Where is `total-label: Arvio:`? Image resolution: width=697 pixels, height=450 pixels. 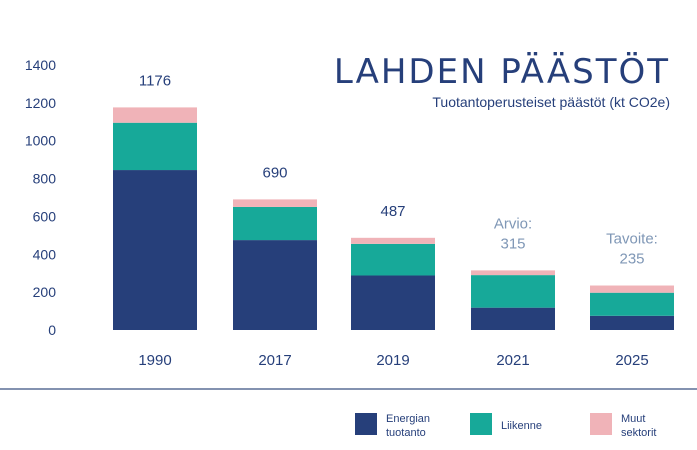 total-label: Arvio: is located at coordinates (513, 223).